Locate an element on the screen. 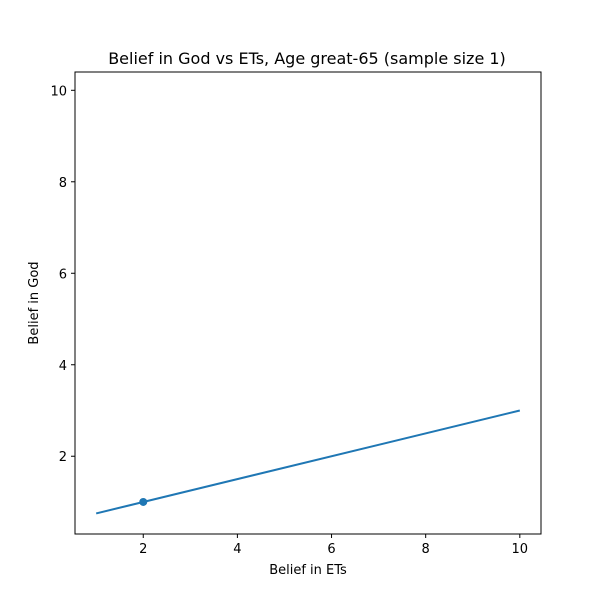  y-tick-label: 8 is located at coordinates (63, 183).